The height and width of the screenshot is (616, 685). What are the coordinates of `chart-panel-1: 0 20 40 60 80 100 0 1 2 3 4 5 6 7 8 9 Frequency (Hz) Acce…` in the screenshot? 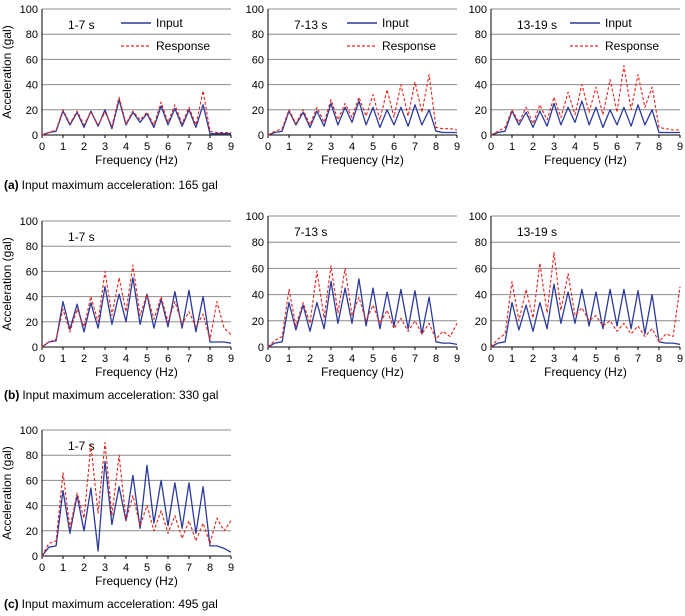 It's located at (117, 85).